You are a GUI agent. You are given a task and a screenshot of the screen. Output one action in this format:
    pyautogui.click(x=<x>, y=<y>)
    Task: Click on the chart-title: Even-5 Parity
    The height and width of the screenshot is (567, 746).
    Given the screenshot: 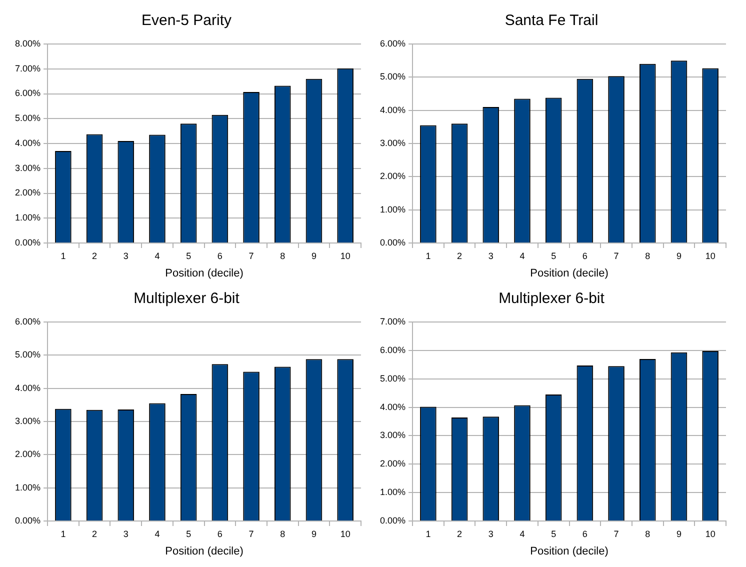 What is the action you would take?
    pyautogui.click(x=186, y=21)
    